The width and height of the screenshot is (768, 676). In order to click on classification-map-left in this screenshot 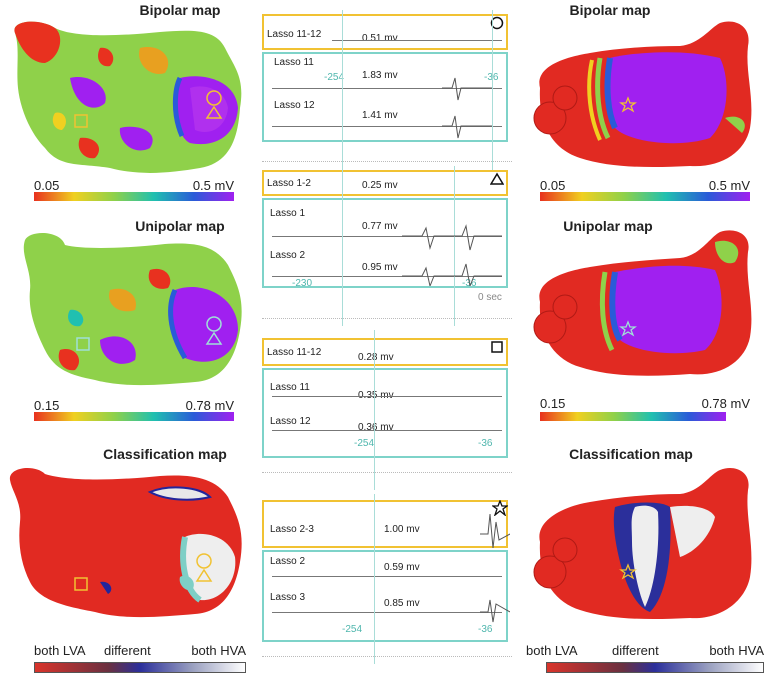, I will do `click(125, 543)`.